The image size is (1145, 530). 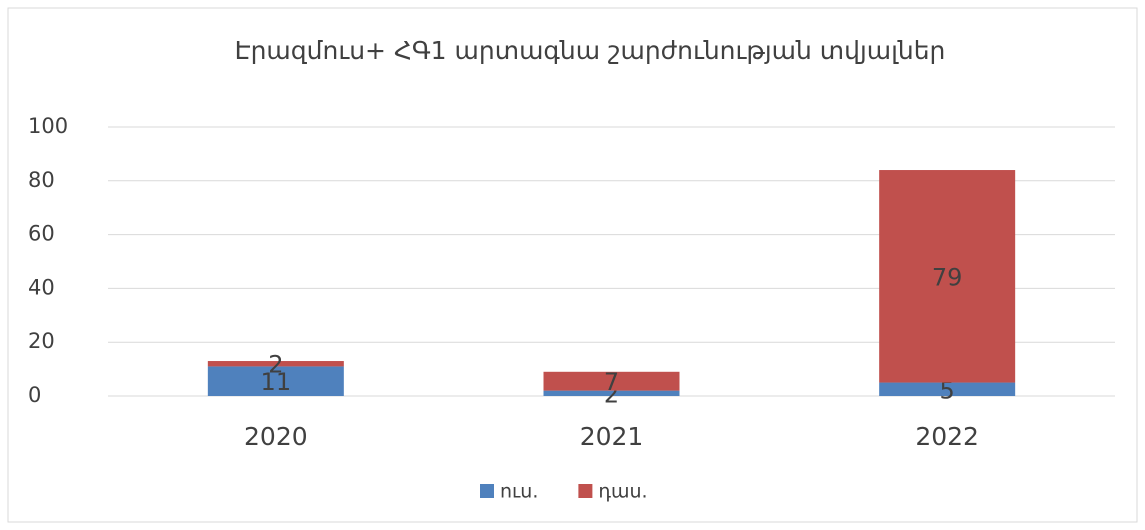 What do you see at coordinates (622, 492) in the screenshot?
I see `legend-label: դաս.` at bounding box center [622, 492].